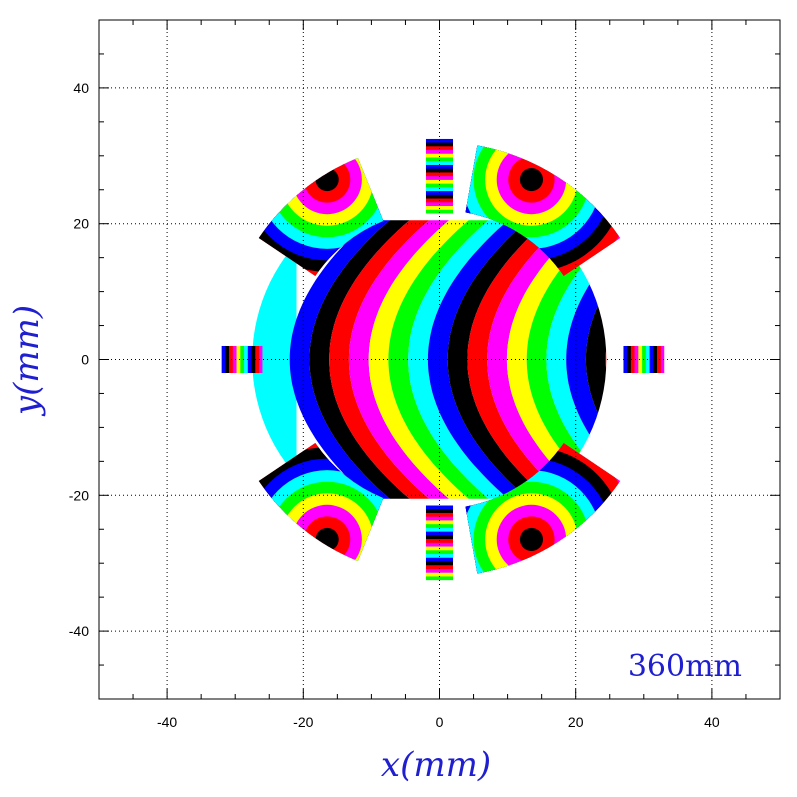  I want to click on y-tick-label: 20, so click(81, 224).